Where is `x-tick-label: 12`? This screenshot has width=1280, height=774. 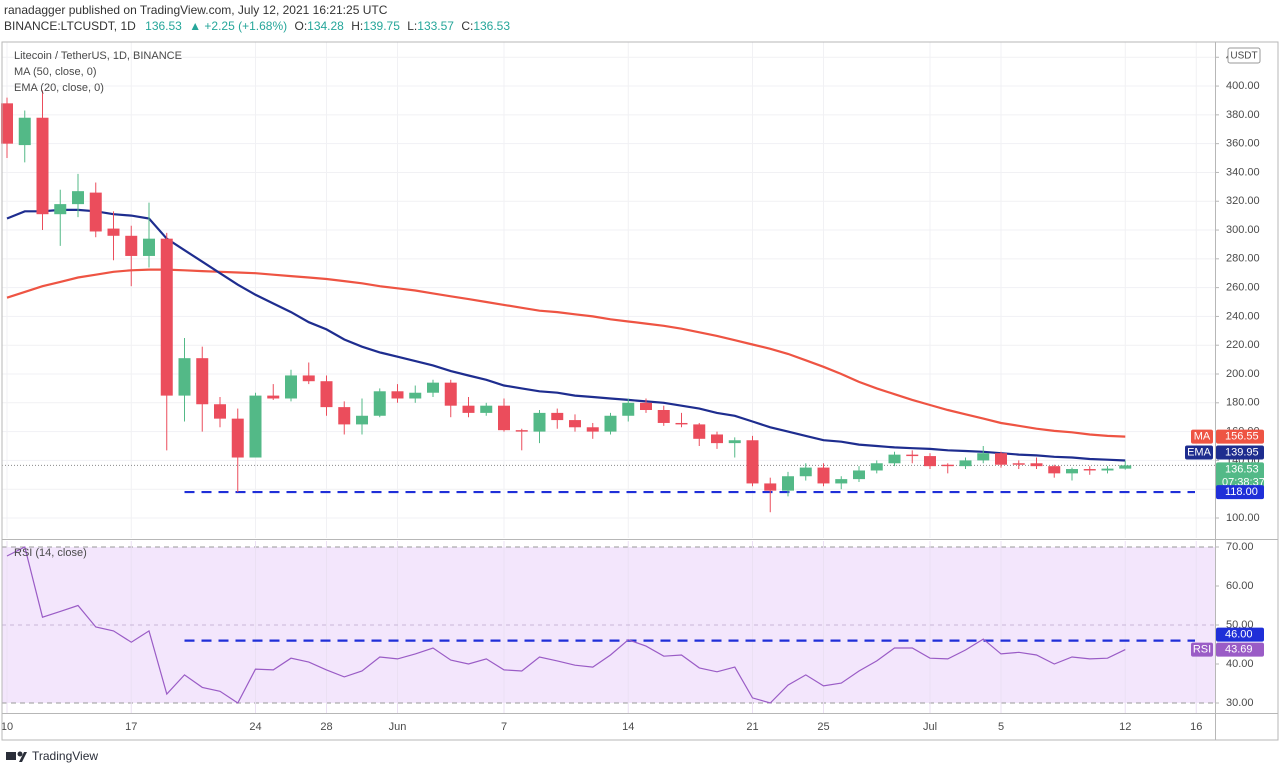 x-tick-label: 12 is located at coordinates (1125, 727).